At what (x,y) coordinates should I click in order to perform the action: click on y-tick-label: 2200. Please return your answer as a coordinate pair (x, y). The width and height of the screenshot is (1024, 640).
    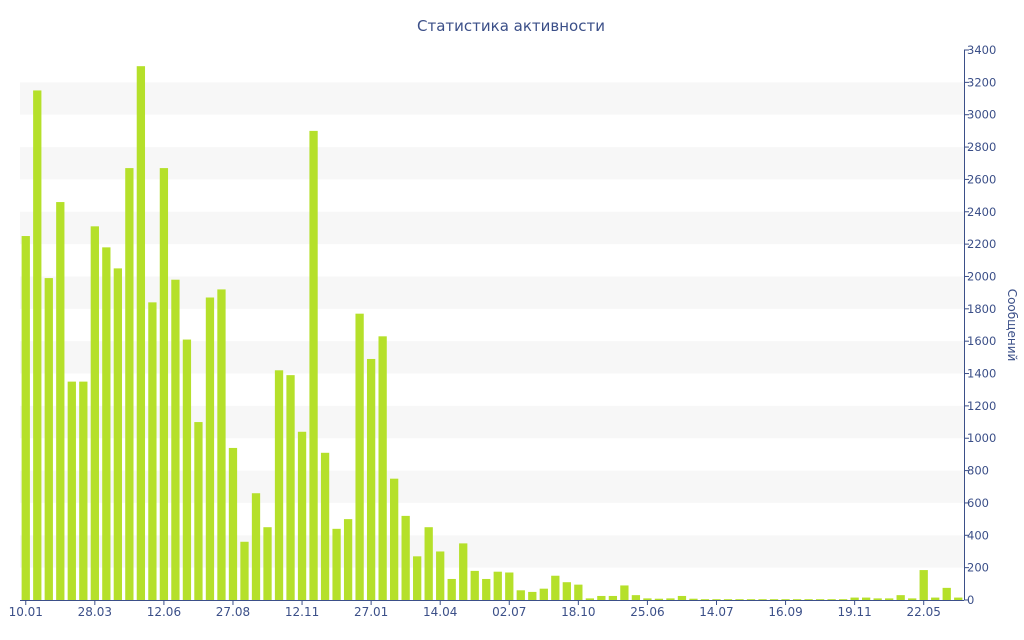
    Looking at the image, I should click on (981, 244).